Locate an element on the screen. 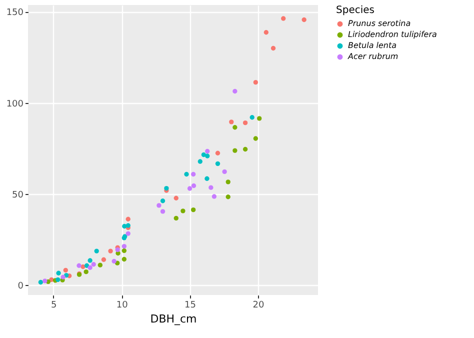 This screenshot has height=338, width=474. legend-label: Prunus serotina is located at coordinates (379, 23).